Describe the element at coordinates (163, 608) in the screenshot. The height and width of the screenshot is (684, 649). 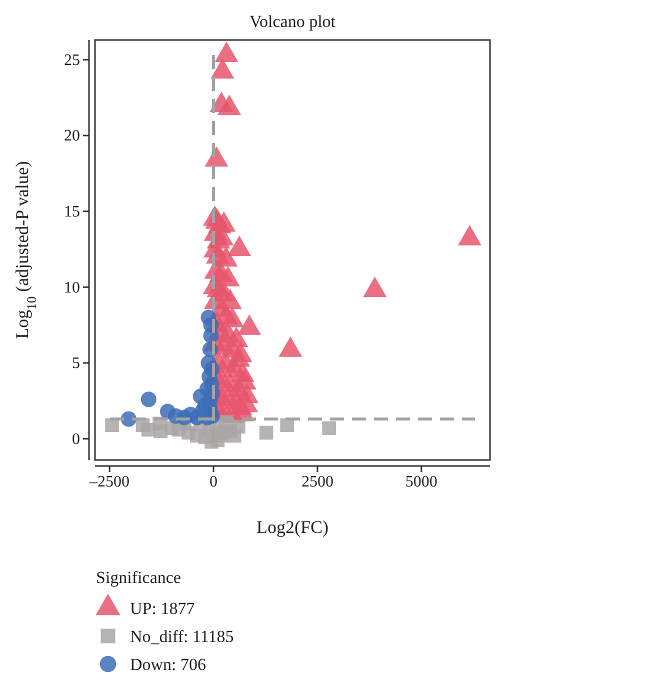
I see `legend-label: UP: 1877` at that location.